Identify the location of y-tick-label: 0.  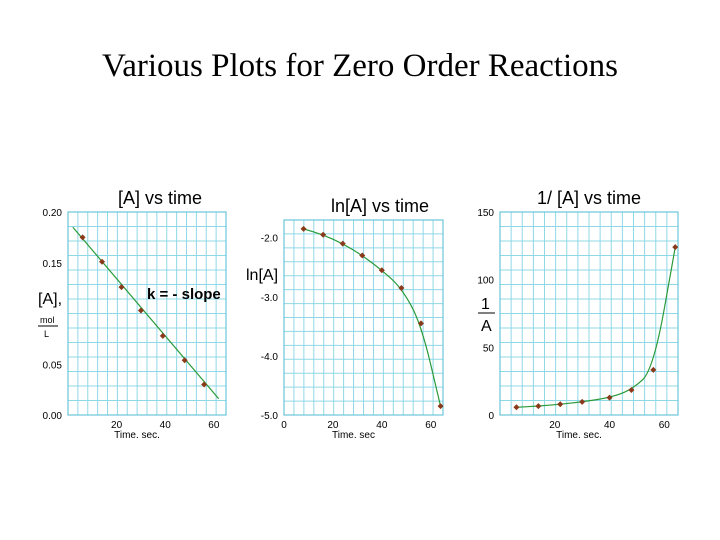
(491, 416).